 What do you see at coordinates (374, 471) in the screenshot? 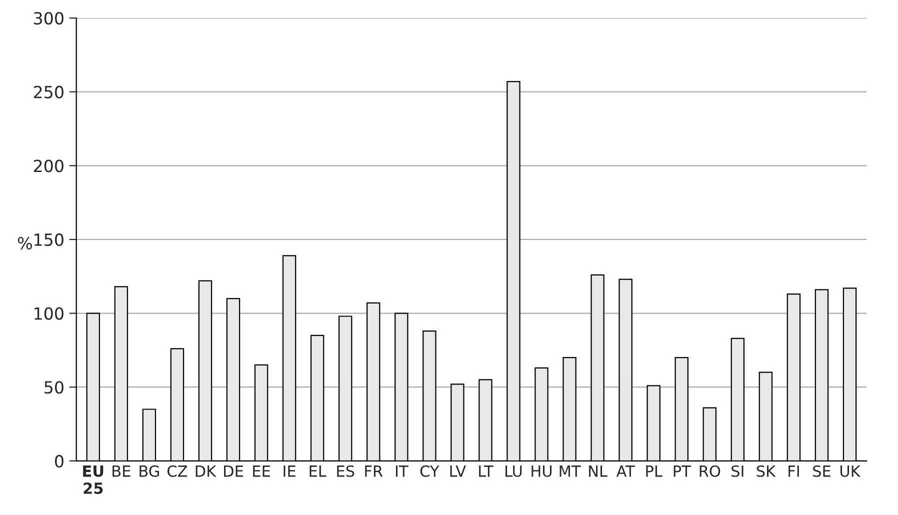
I see `x-tick-label: FR` at bounding box center [374, 471].